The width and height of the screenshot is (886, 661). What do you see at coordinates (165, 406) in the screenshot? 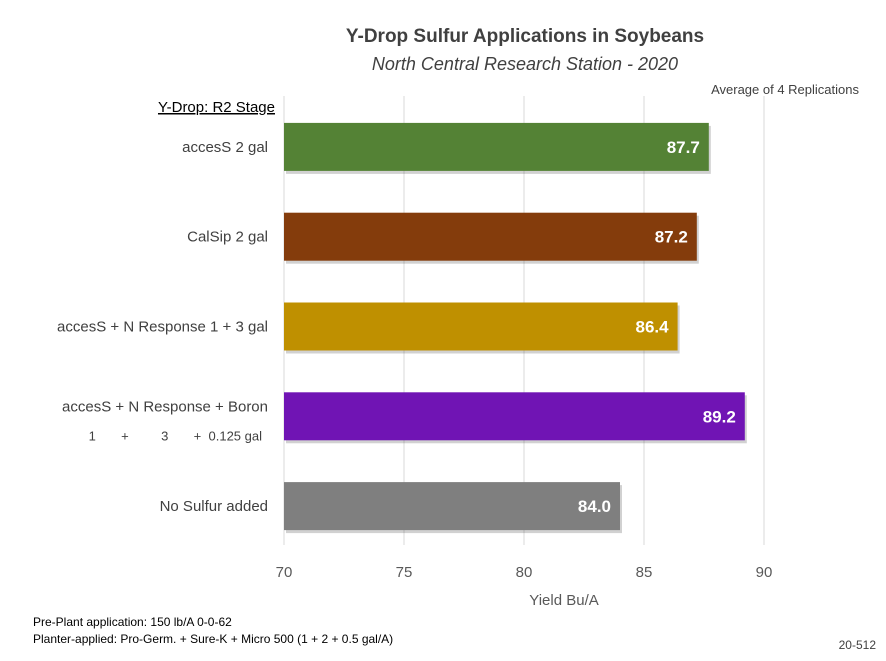
I see `category-label: accesS + N Response + Boron` at bounding box center [165, 406].